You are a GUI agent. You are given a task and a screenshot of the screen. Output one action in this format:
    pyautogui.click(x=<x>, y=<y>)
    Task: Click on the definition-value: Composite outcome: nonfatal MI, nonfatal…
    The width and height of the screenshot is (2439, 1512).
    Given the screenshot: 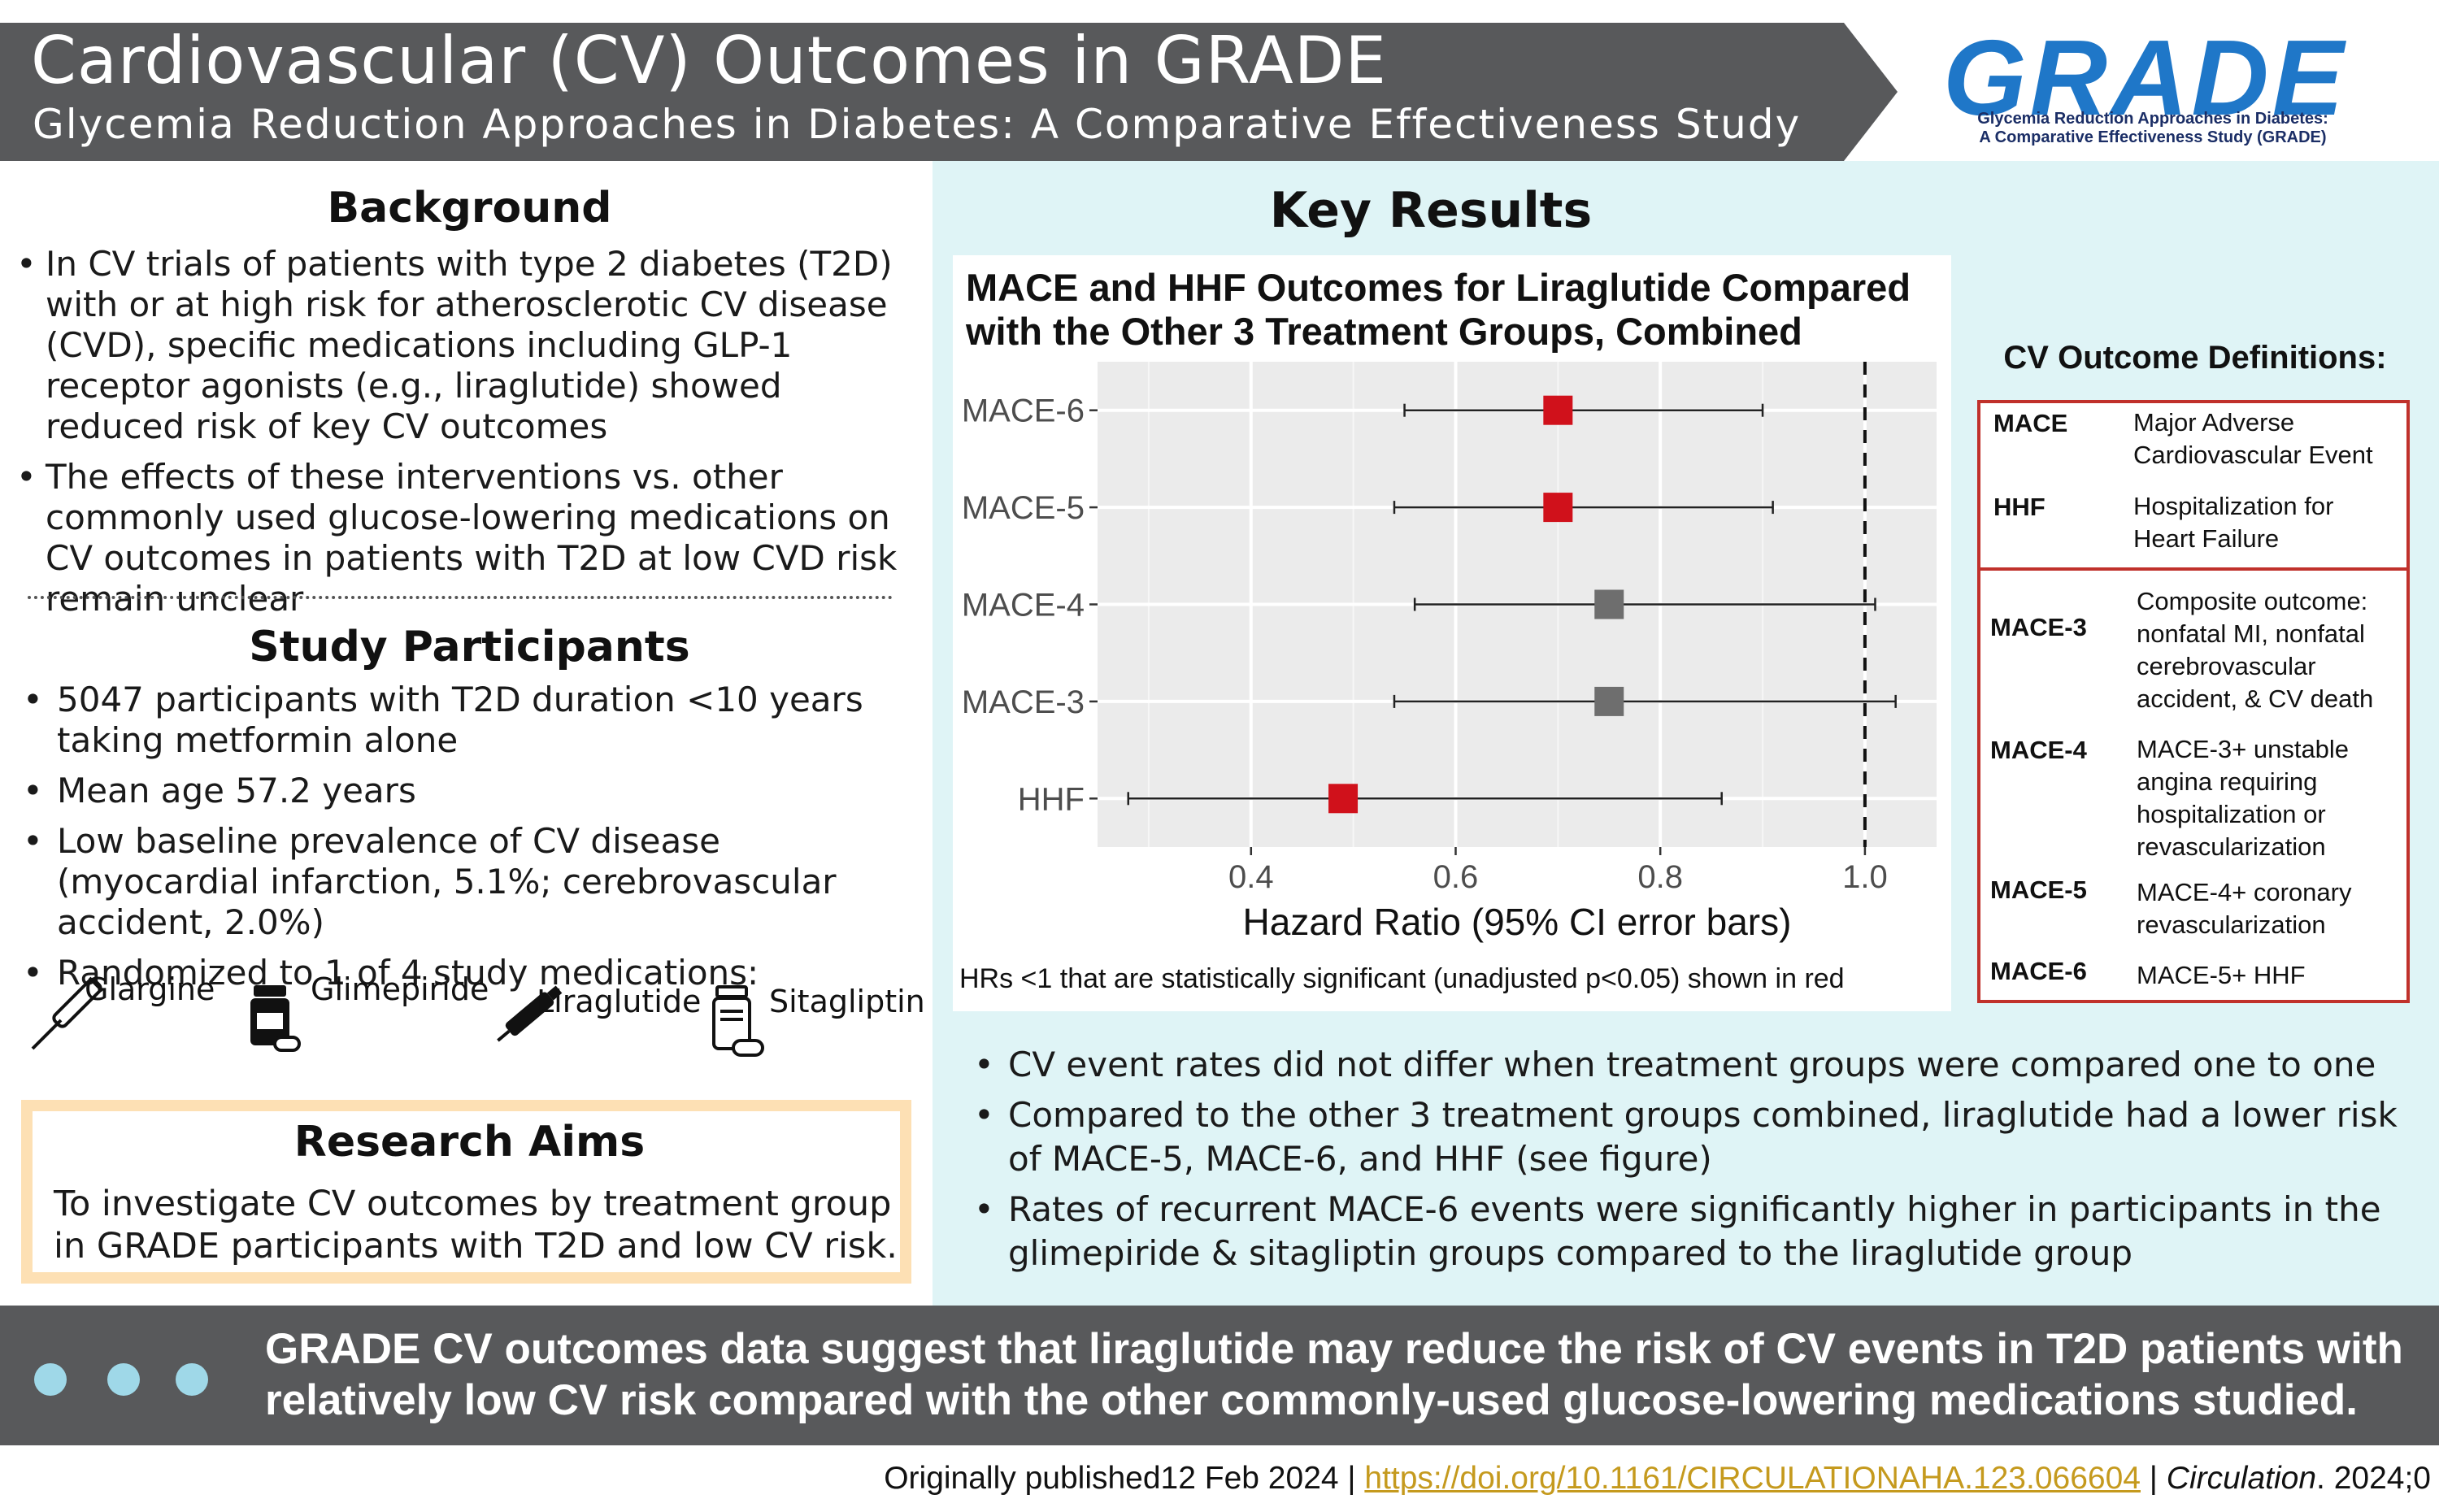 What is the action you would take?
    pyautogui.click(x=2255, y=650)
    